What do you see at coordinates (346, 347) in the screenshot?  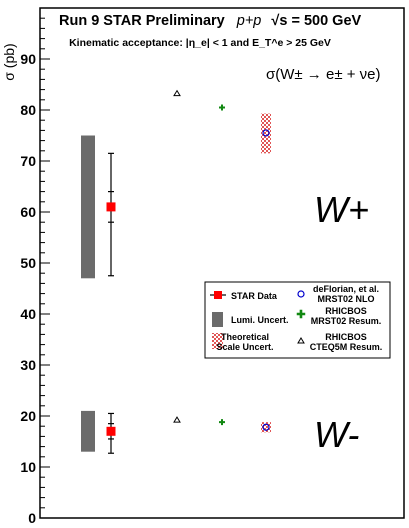 I see `legend-cteq-label-2: CTEQ5M Resum.` at bounding box center [346, 347].